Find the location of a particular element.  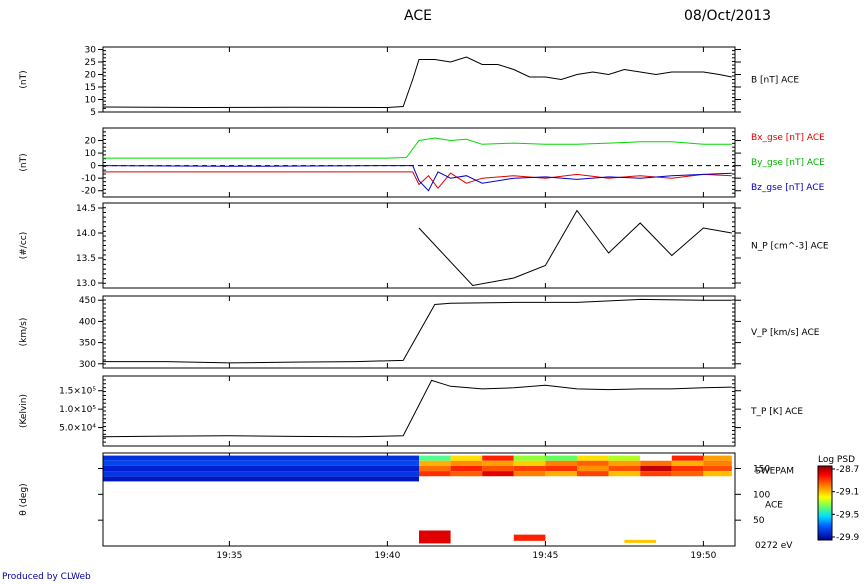

y-tick-label-tp: 1.5×10⁵ is located at coordinates (77, 392).